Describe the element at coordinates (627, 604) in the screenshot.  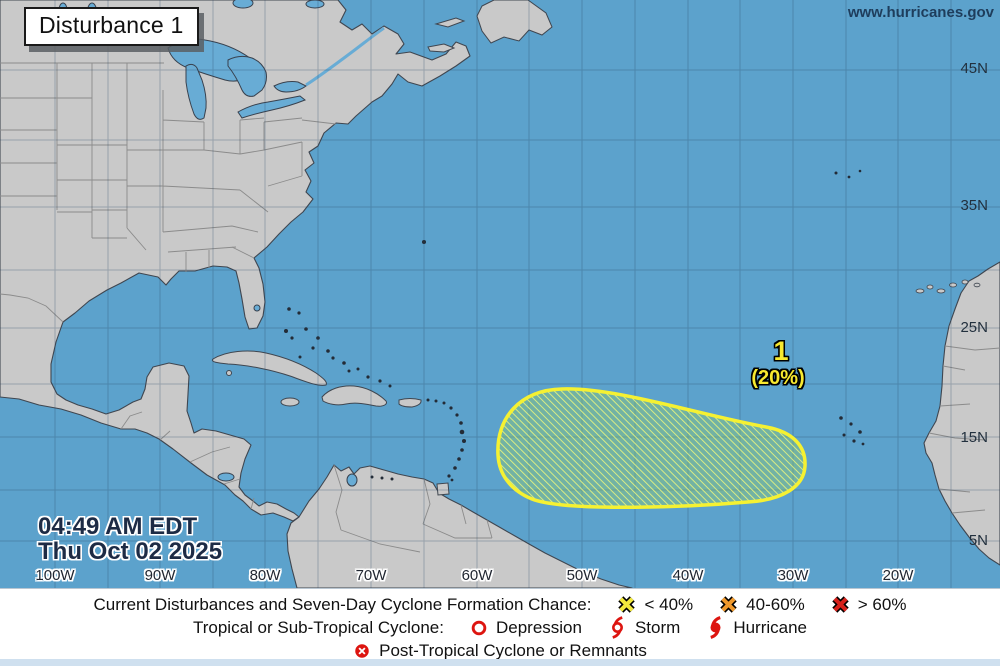
I see `x-yellow-icon` at that location.